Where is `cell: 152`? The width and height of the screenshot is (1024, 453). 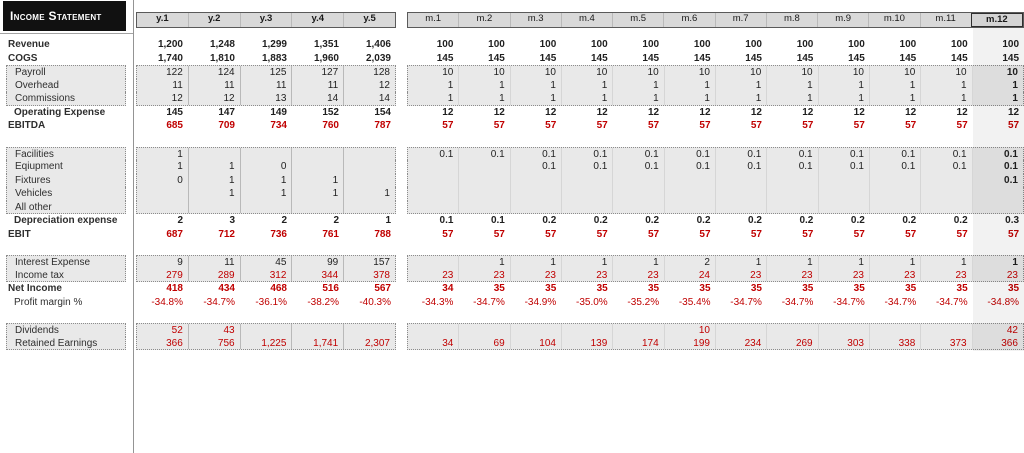
cell: 152 is located at coordinates (330, 112).